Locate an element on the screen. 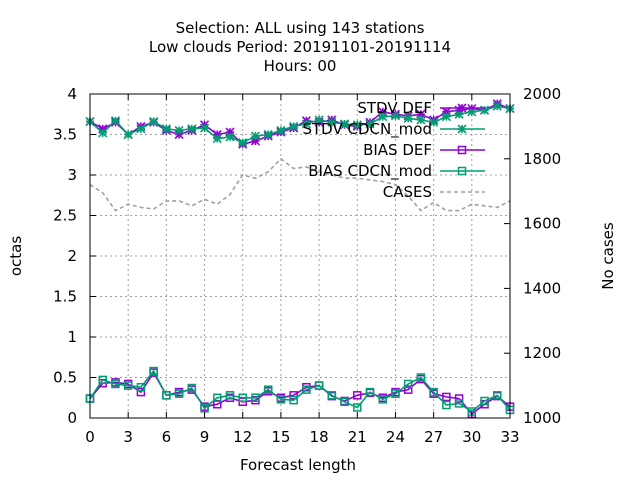 The image size is (640, 480). series-line-bias-cdcn-mod is located at coordinates (300, 391).